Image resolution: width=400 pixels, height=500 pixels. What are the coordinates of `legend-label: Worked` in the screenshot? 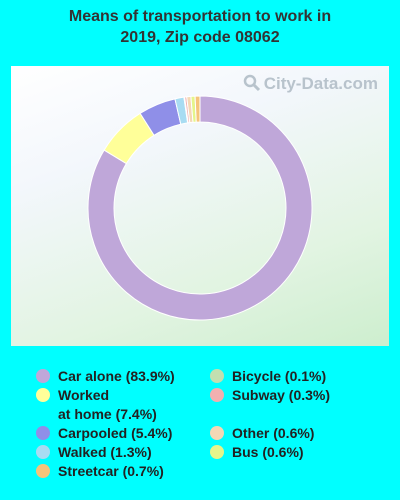 It's located at (84, 395).